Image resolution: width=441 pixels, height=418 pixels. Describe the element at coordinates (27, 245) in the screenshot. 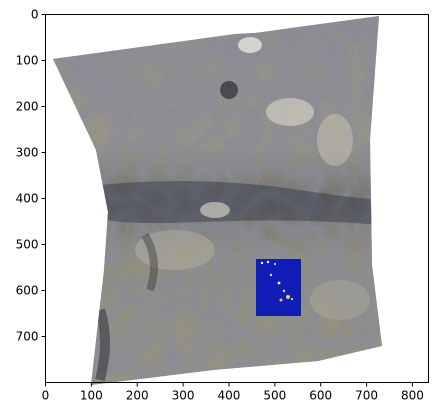

I see `y-tick-label: 500` at that location.